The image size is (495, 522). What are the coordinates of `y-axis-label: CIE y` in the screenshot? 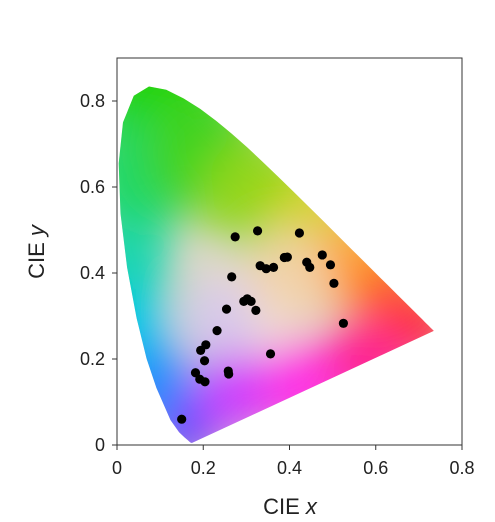 It's located at (36, 251).